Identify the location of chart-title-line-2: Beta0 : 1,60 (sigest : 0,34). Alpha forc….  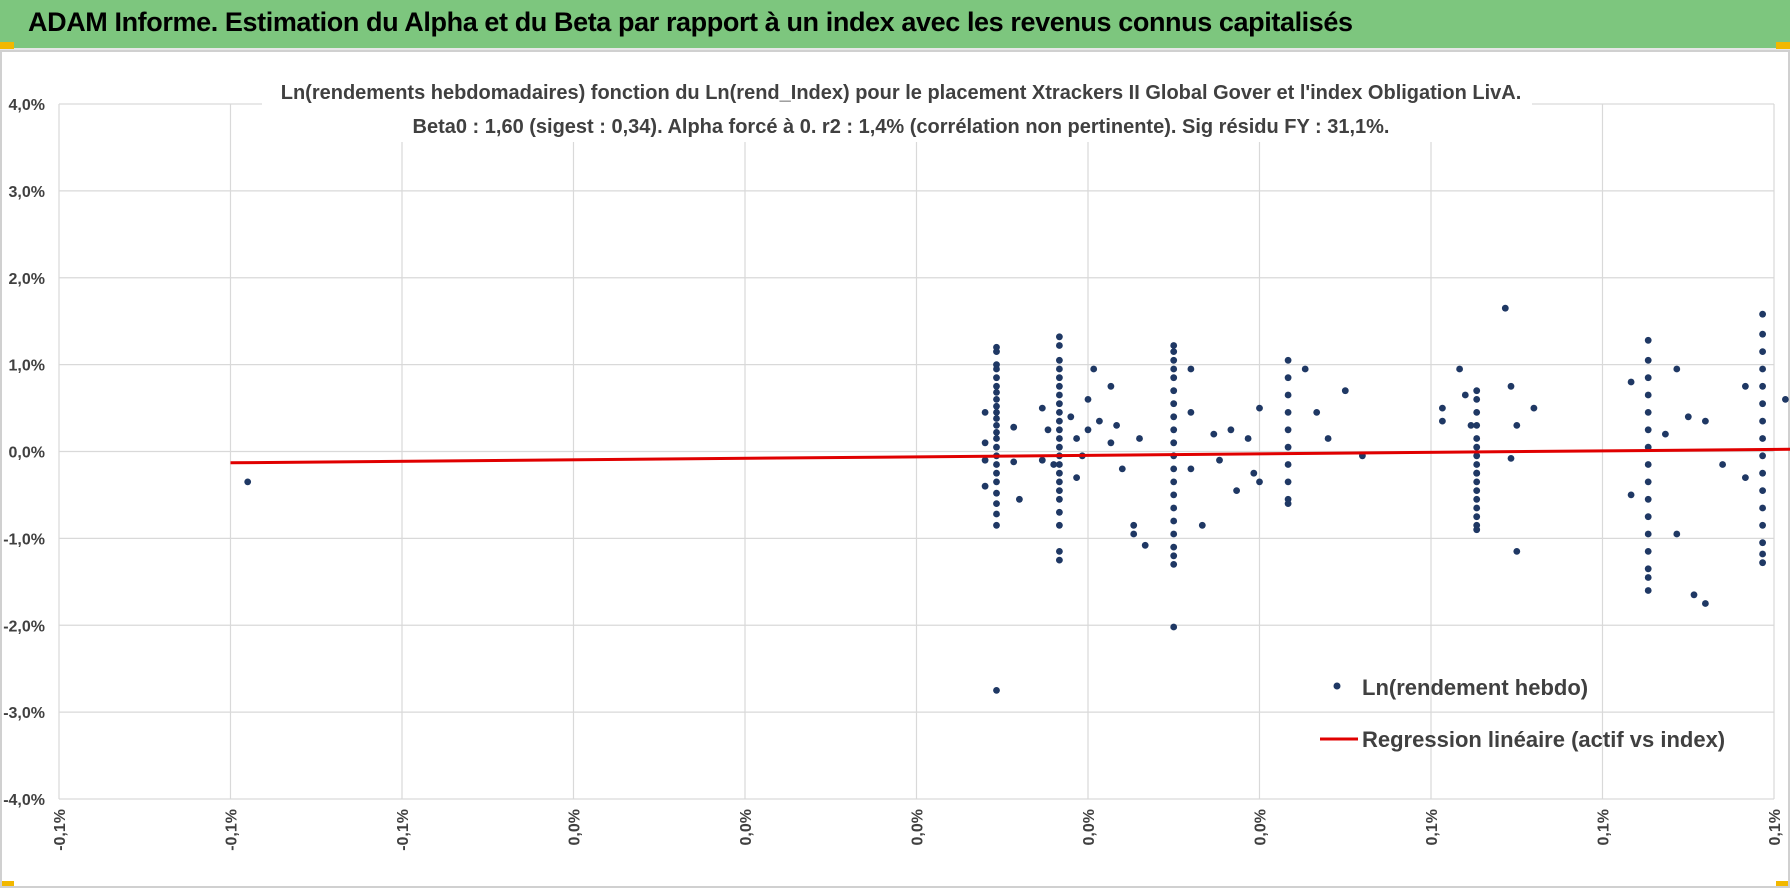
(901, 127).